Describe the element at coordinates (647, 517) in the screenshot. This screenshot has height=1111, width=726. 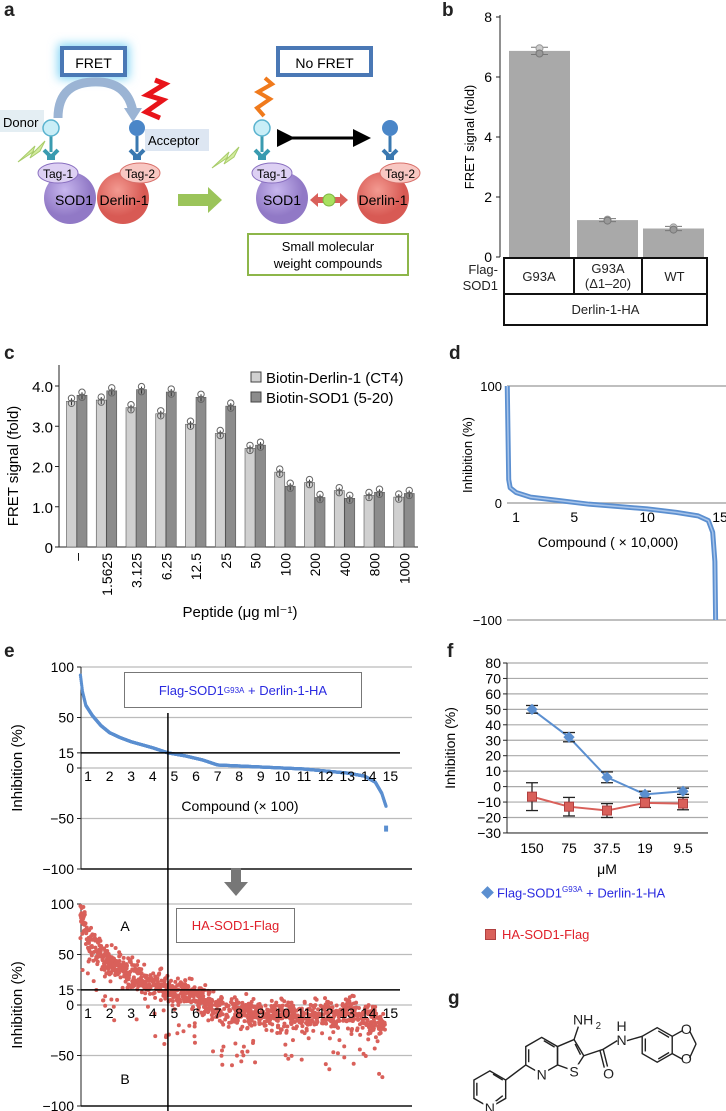
I see `d-x-tick-label: 10` at that location.